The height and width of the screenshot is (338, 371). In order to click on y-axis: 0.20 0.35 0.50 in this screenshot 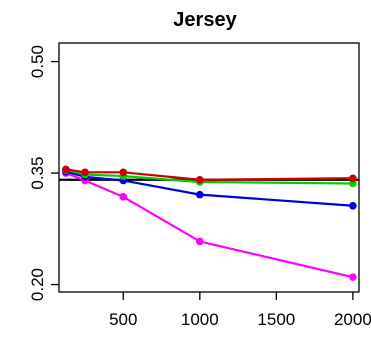, I will do `click(43, 173)`.